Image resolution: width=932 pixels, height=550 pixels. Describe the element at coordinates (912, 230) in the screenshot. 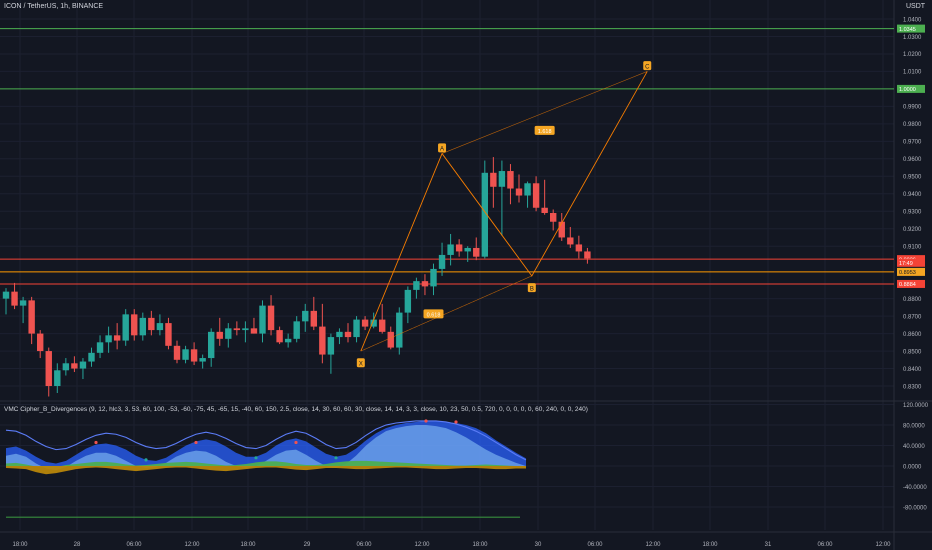

I see `price-axis-tick: 0.9200` at that location.